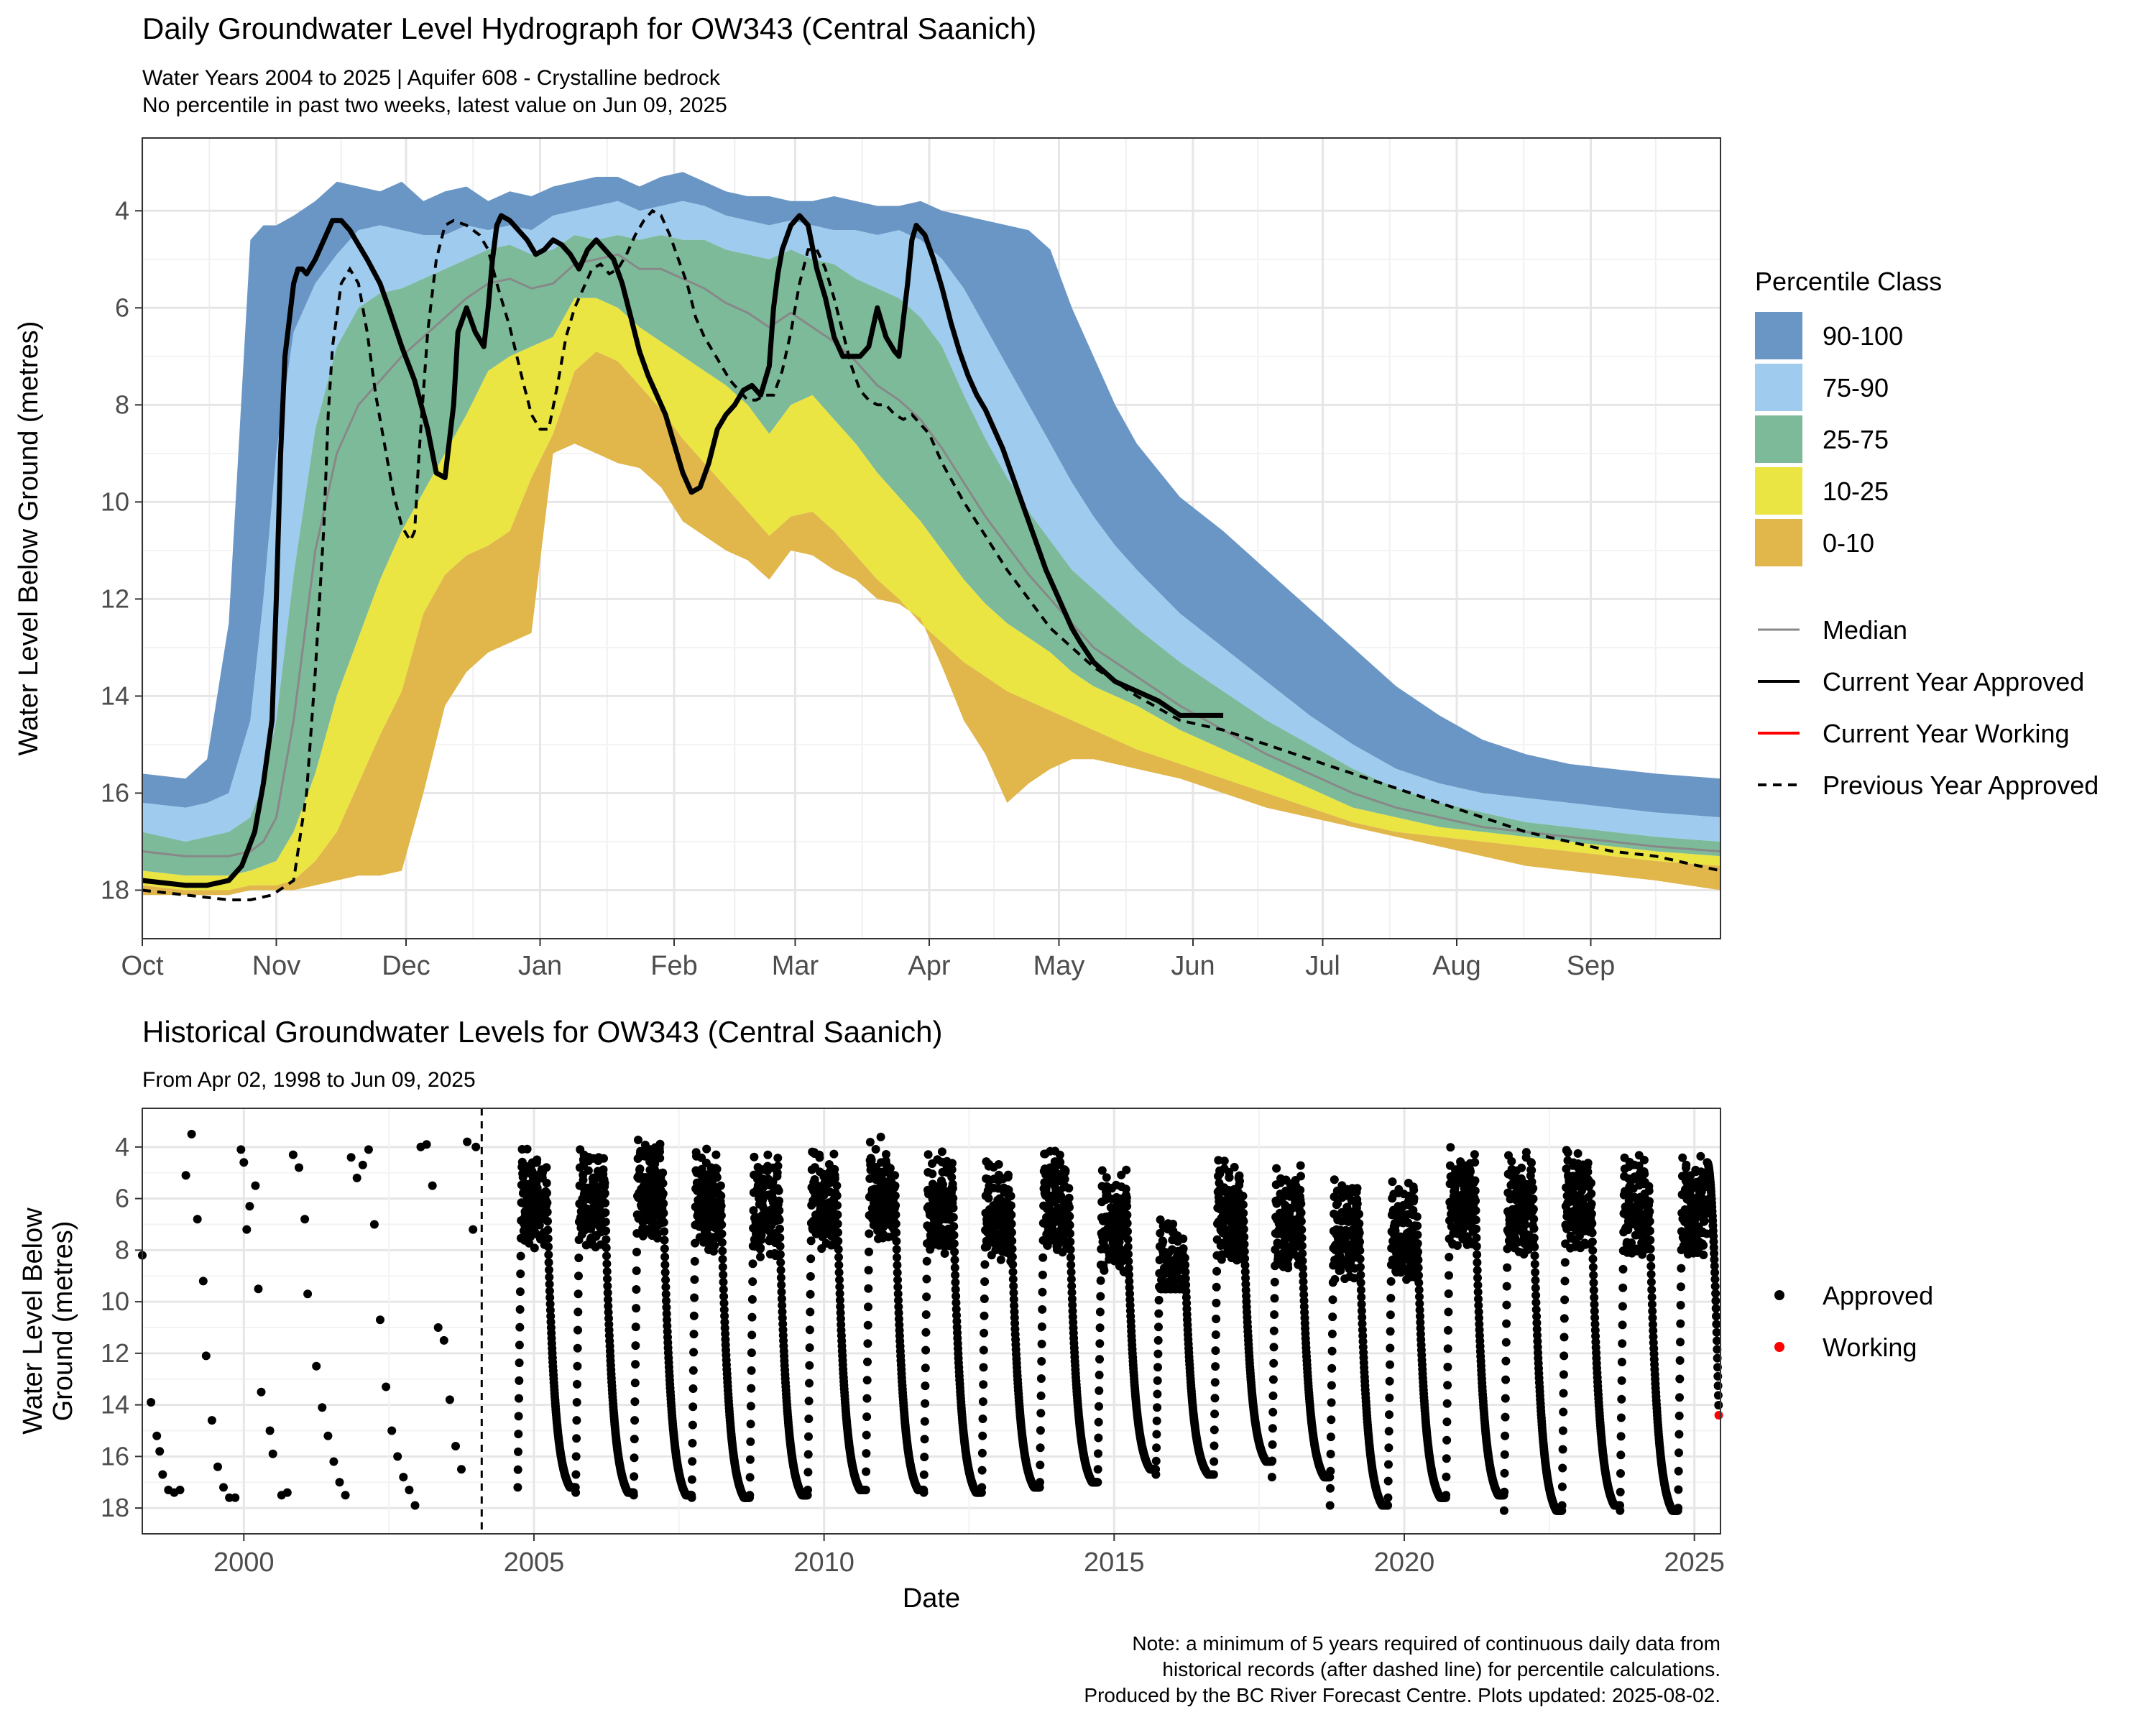  I want to click on x-tick-label: Dec, so click(406, 966).